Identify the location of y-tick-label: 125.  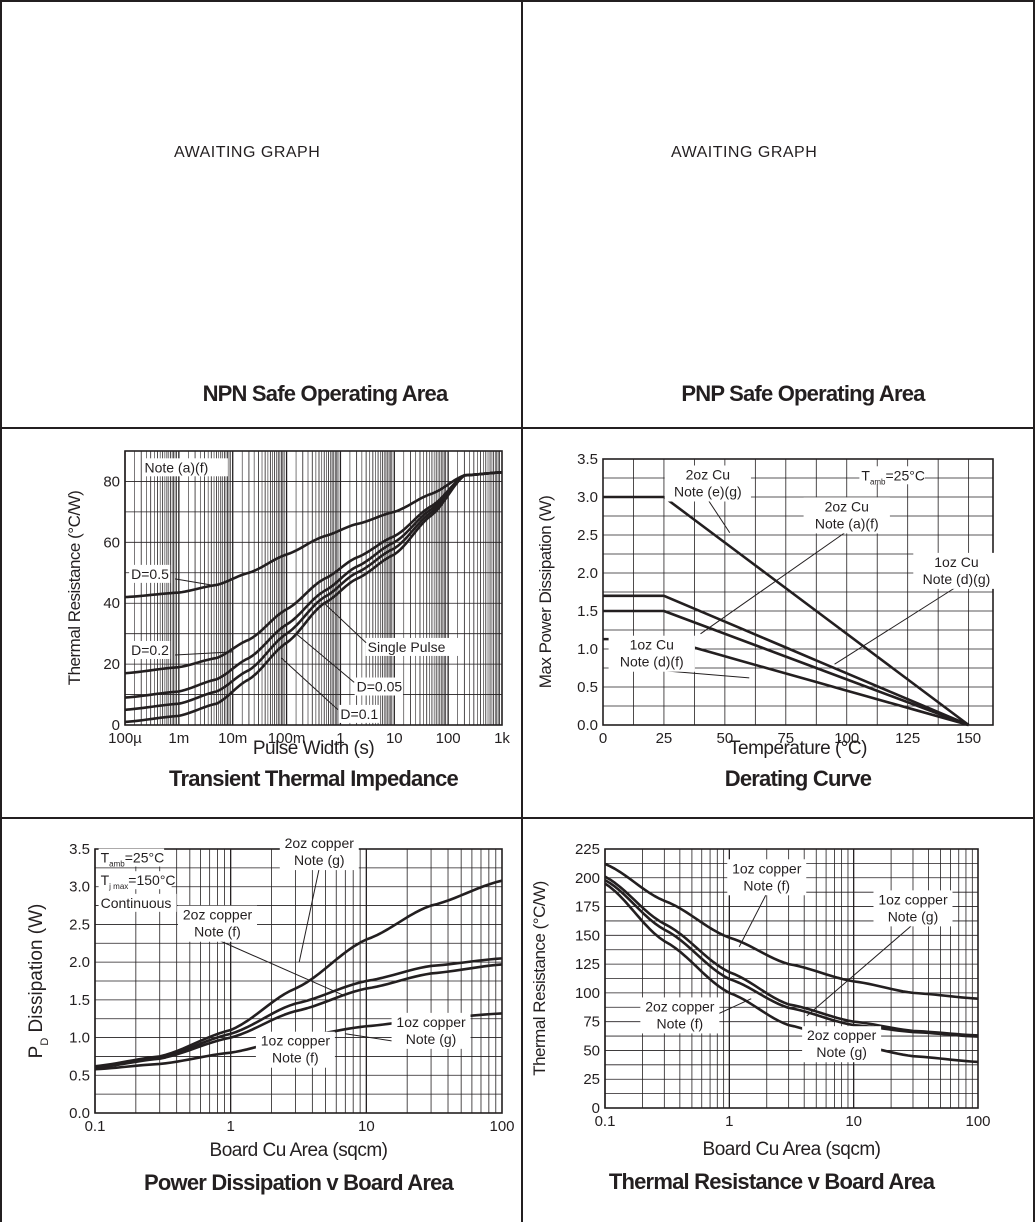
(587, 964).